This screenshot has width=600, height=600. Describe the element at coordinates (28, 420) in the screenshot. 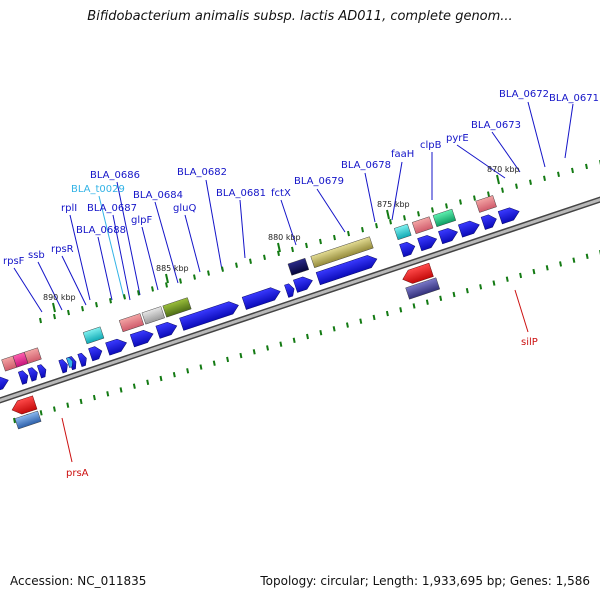

I see `feature-box-prsA` at that location.